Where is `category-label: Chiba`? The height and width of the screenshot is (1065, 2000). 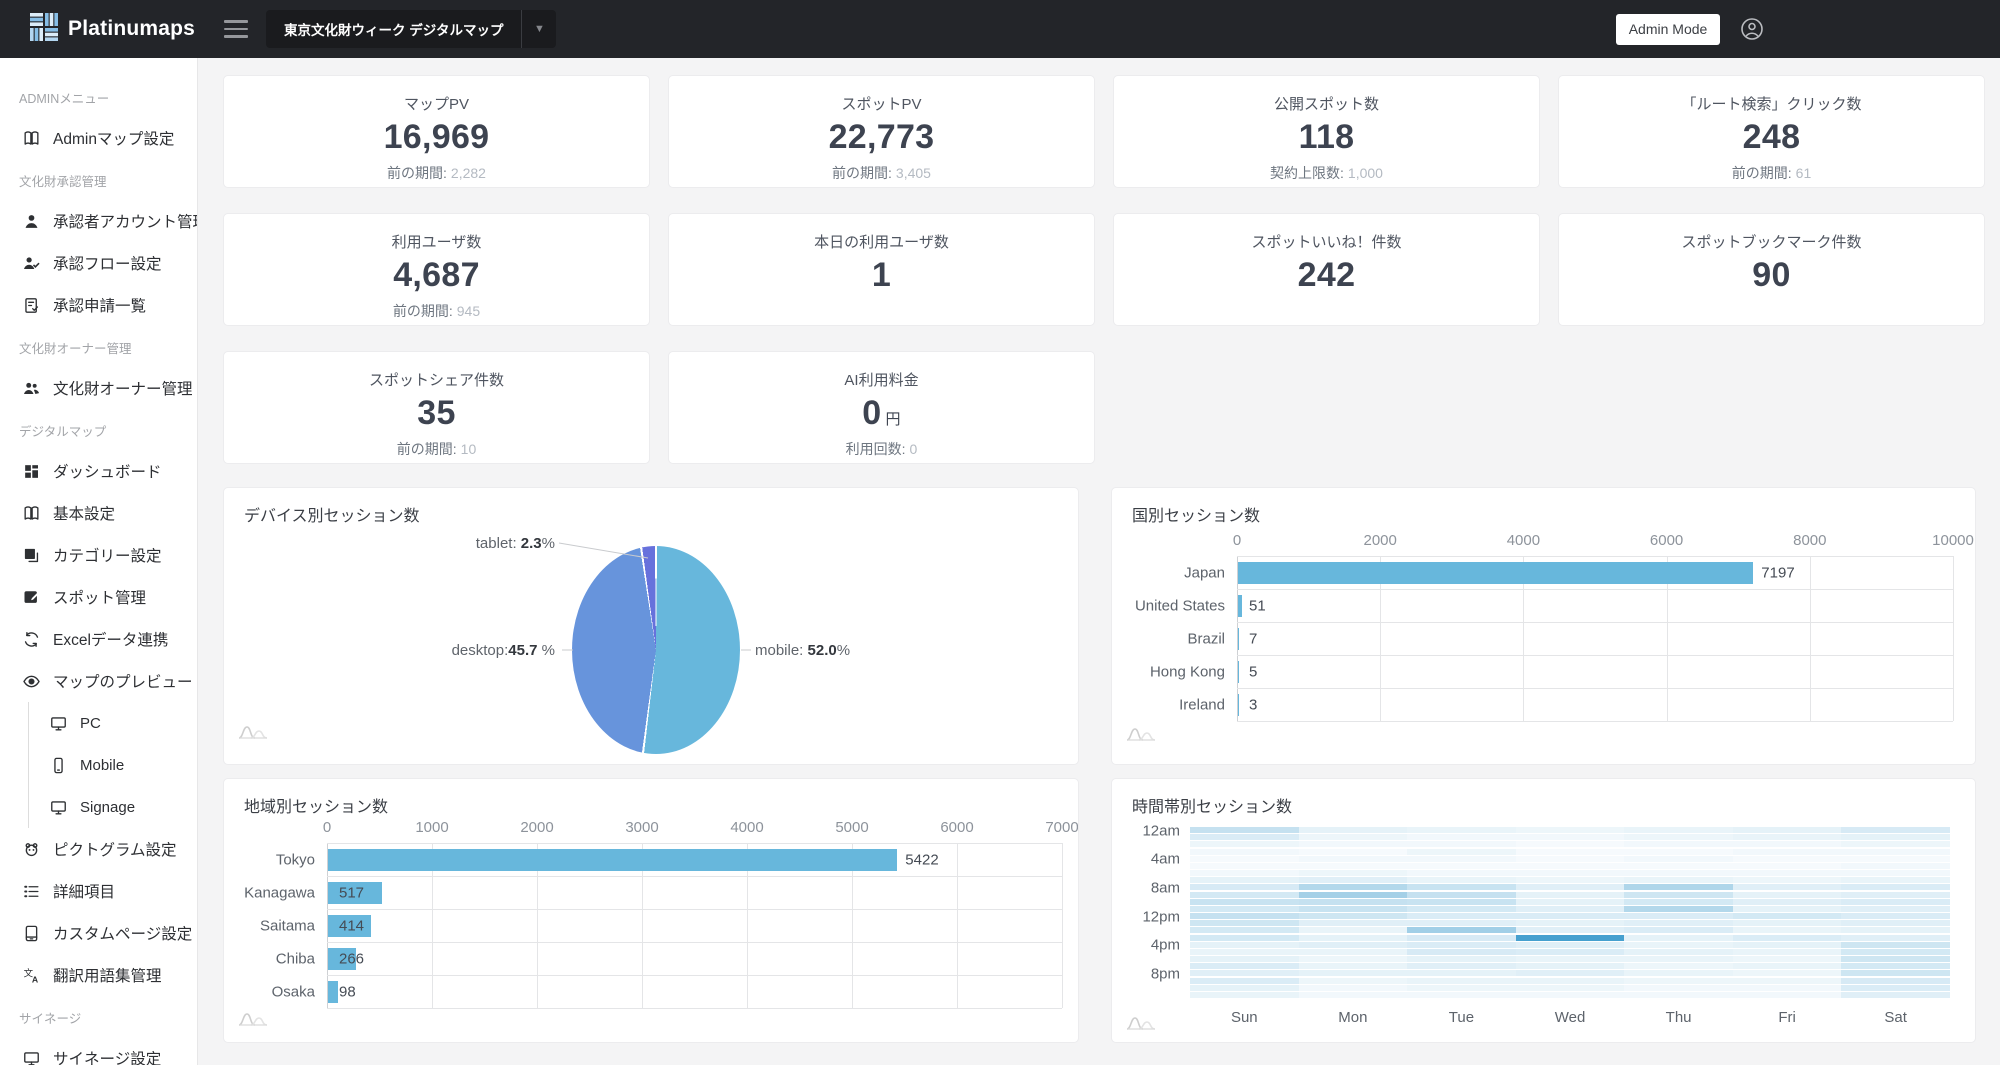
category-label: Chiba is located at coordinates (295, 958).